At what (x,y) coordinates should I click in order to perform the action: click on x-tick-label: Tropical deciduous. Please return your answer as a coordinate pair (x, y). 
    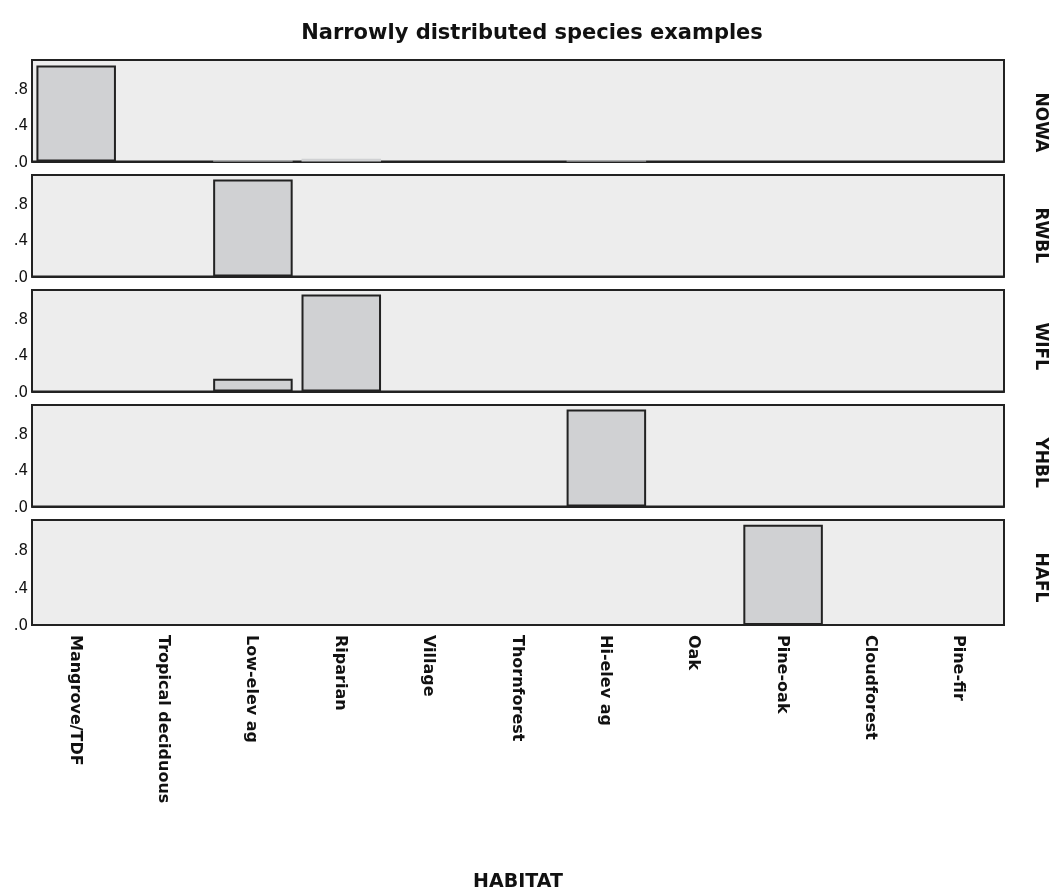
    Looking at the image, I should click on (165, 719).